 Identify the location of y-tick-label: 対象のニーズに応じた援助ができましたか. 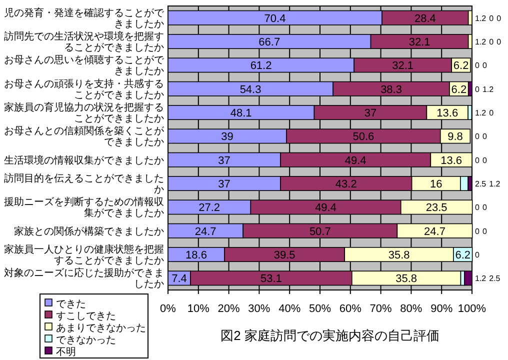
(84, 278).